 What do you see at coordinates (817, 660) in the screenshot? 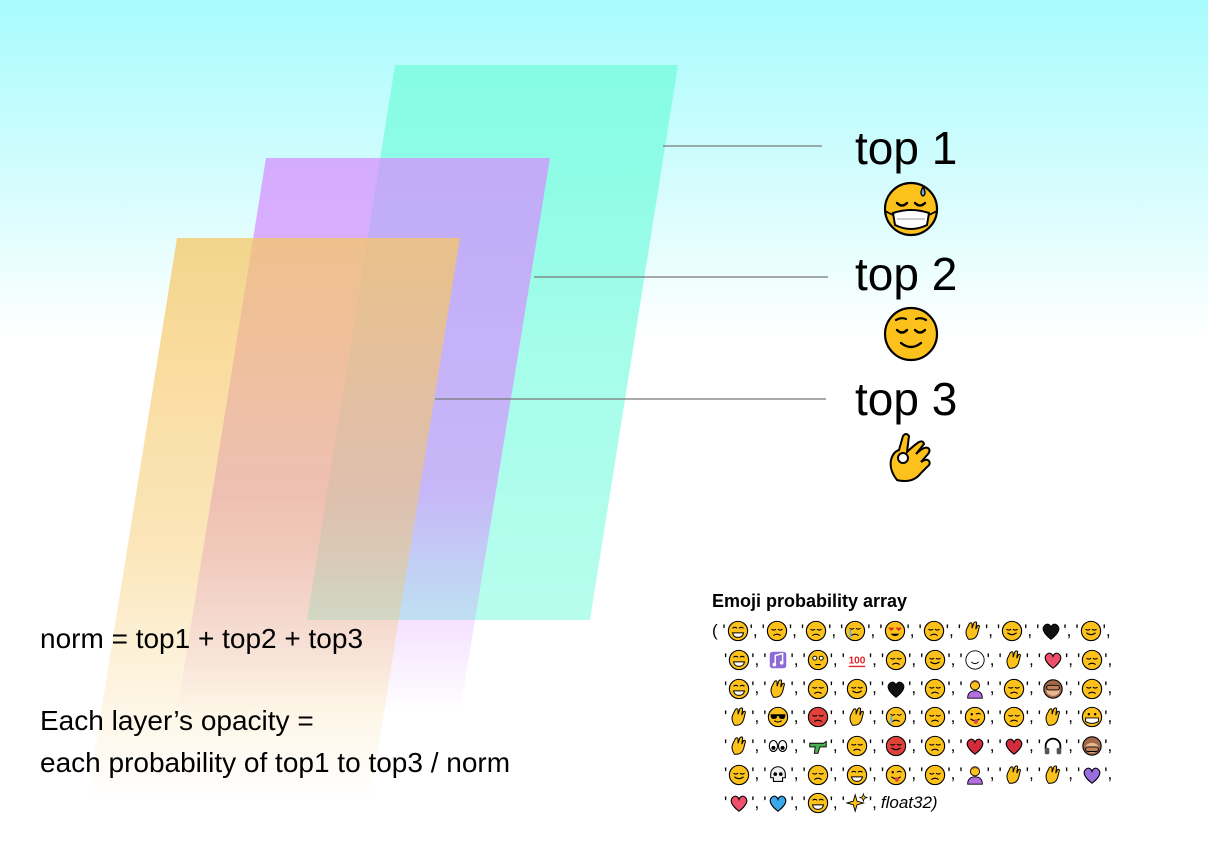
I see `flushed-icon` at bounding box center [817, 660].